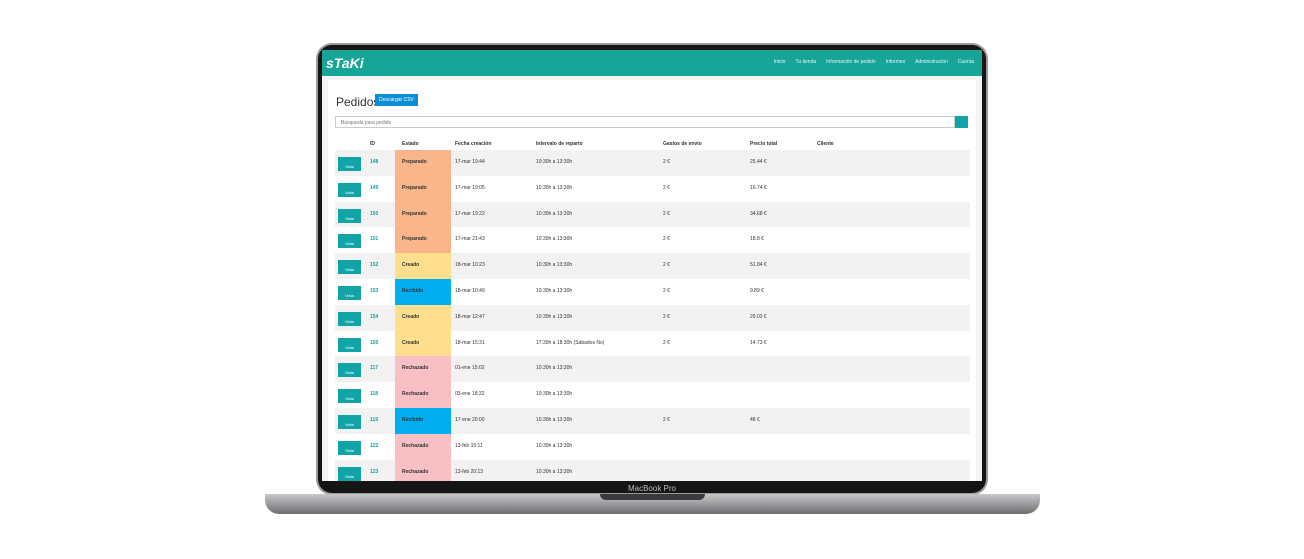  Describe the element at coordinates (374, 265) in the screenshot. I see `order-id: 152` at that location.